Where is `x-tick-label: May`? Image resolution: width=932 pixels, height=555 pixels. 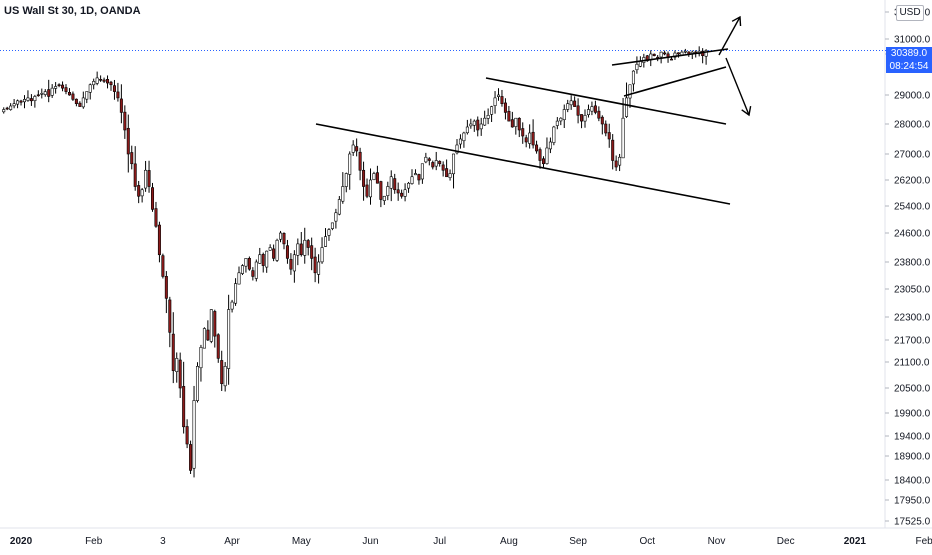
x-tick-label: May is located at coordinates (301, 541).